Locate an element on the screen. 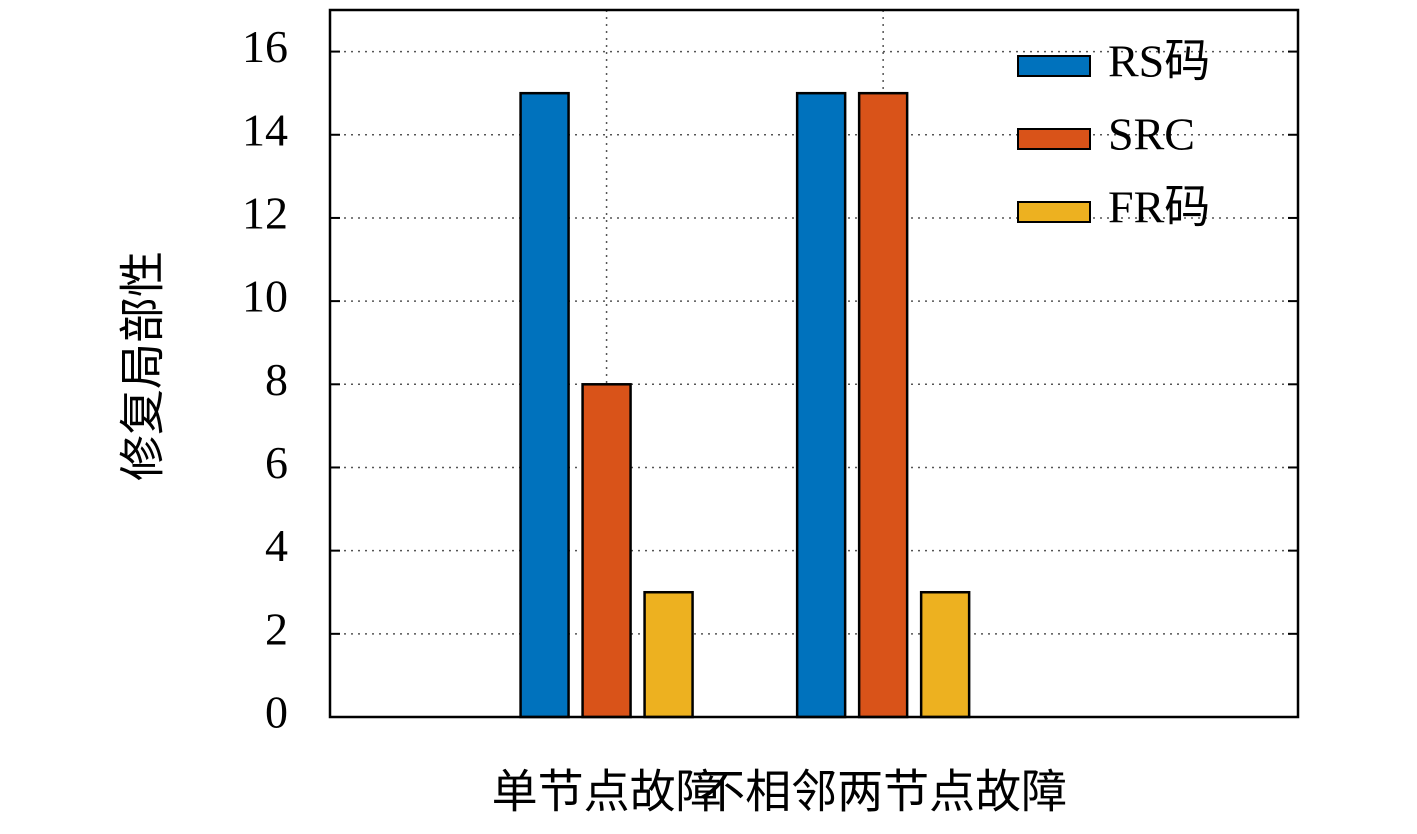 Image resolution: width=1417 pixels, height=834 pixels. legend-label: RS码 is located at coordinates (1159, 61).